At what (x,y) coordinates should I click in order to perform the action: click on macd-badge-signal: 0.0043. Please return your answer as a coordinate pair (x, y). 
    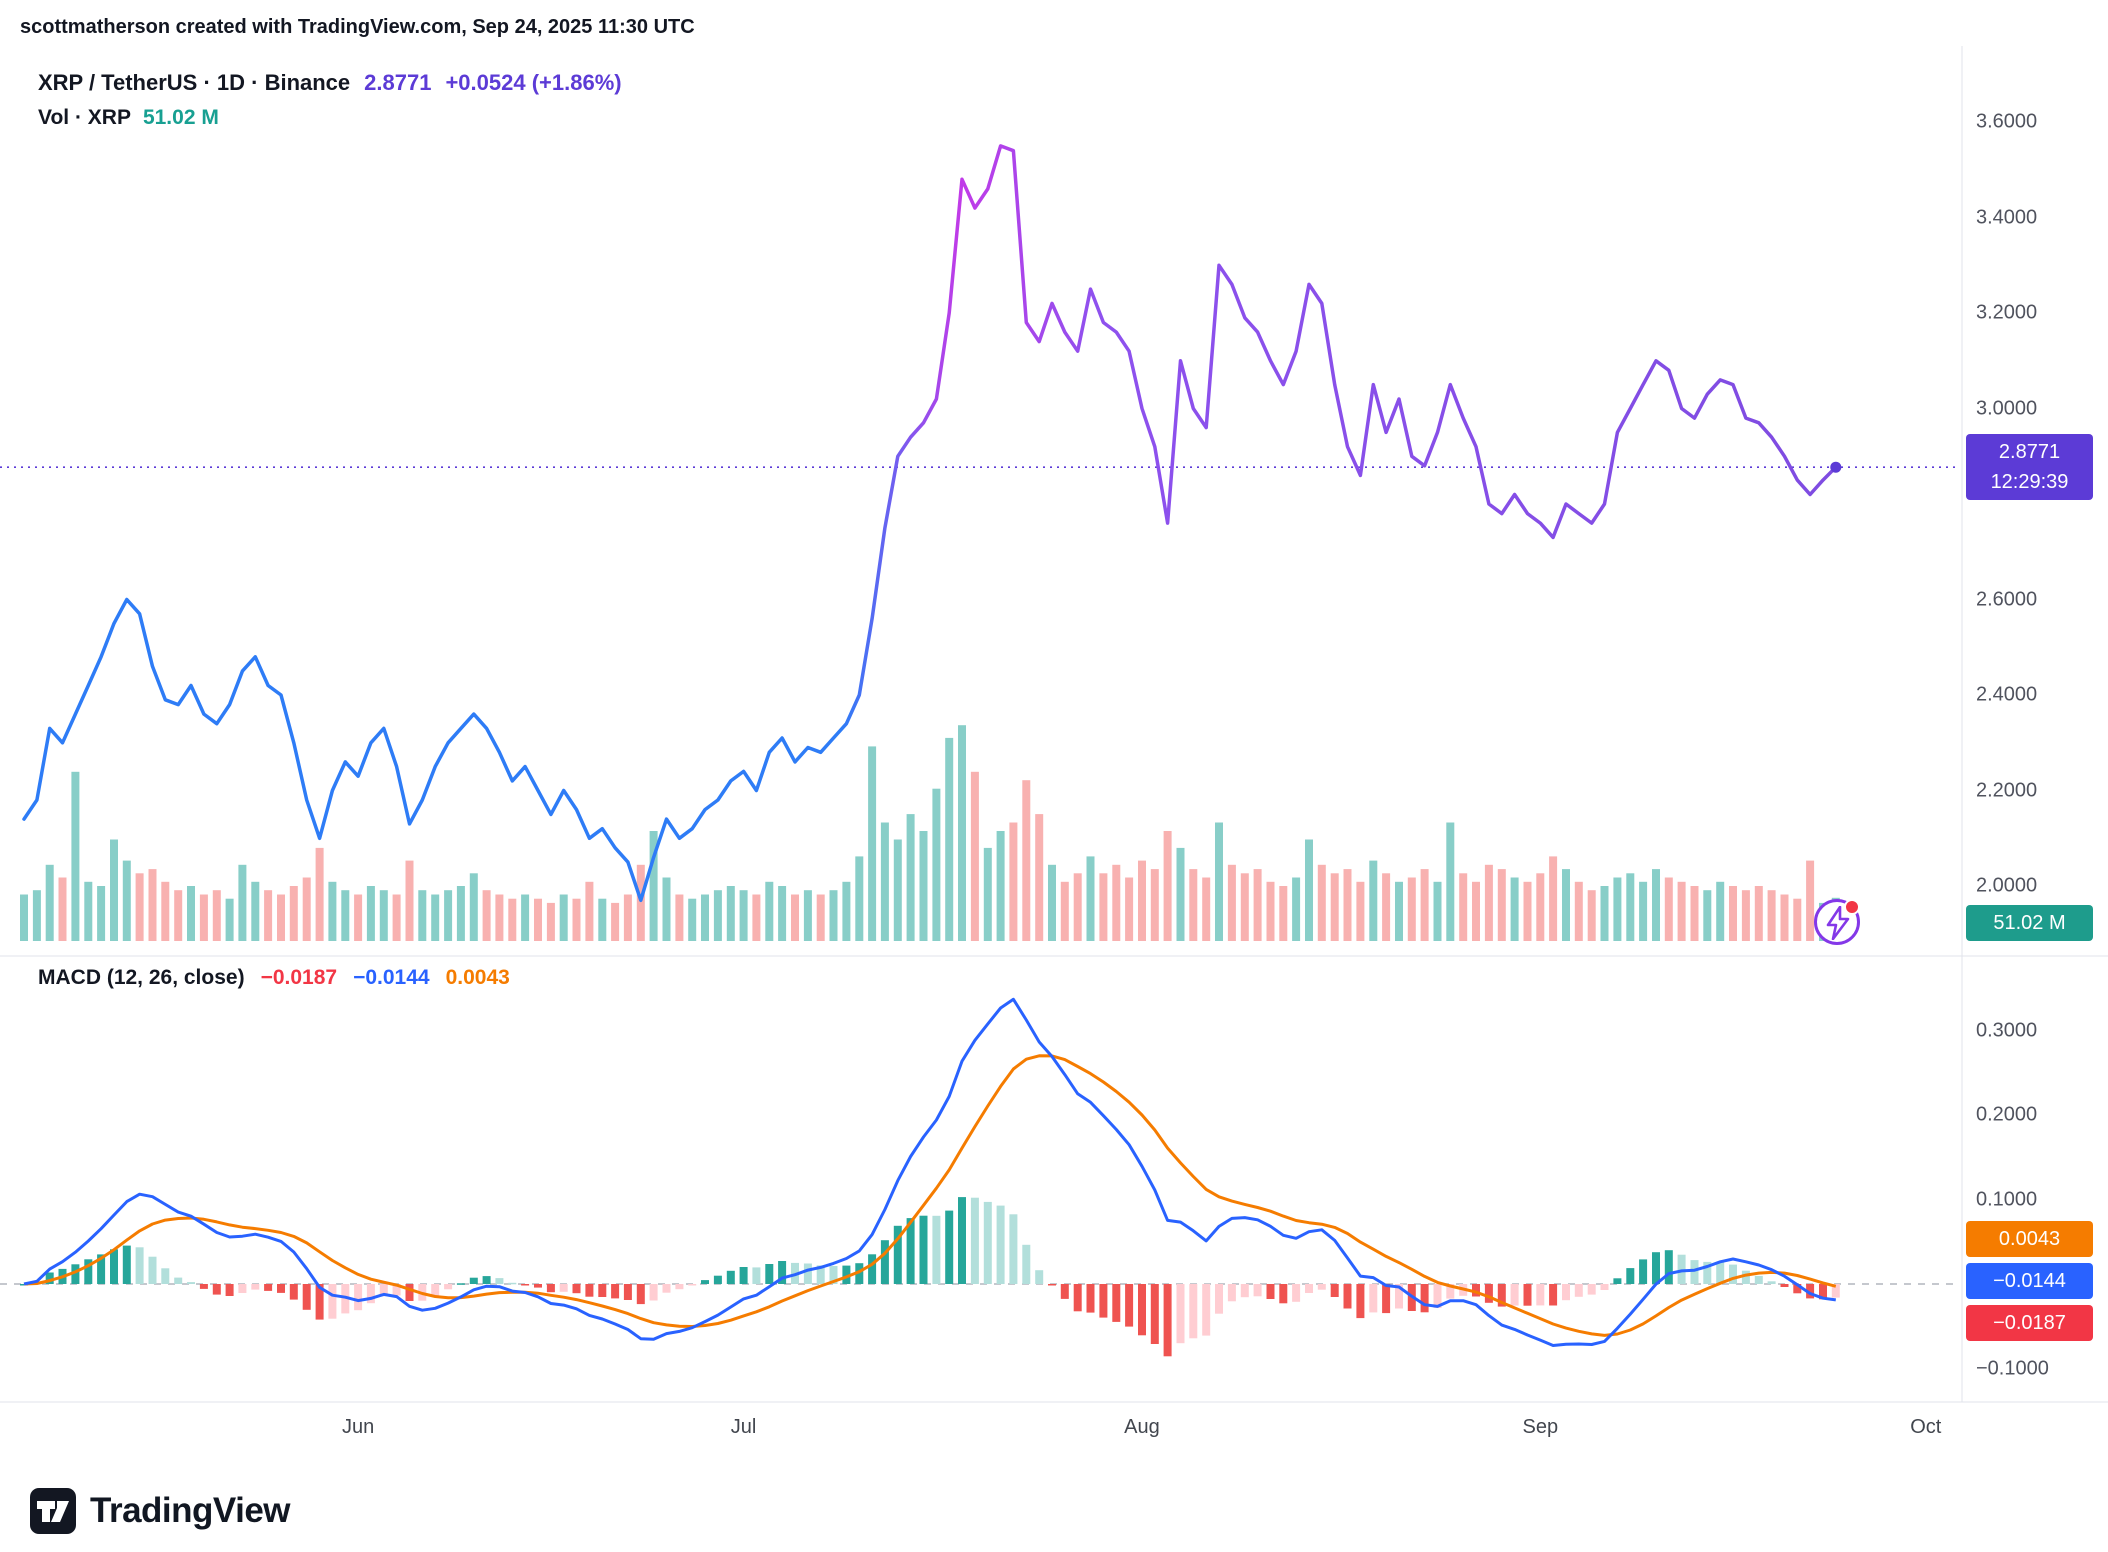
    Looking at the image, I should click on (2029, 1239).